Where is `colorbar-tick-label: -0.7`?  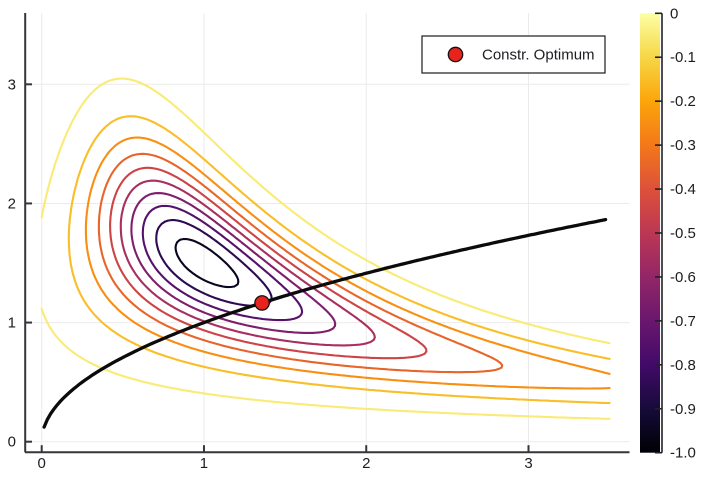 colorbar-tick-label: -0.7 is located at coordinates (683, 321).